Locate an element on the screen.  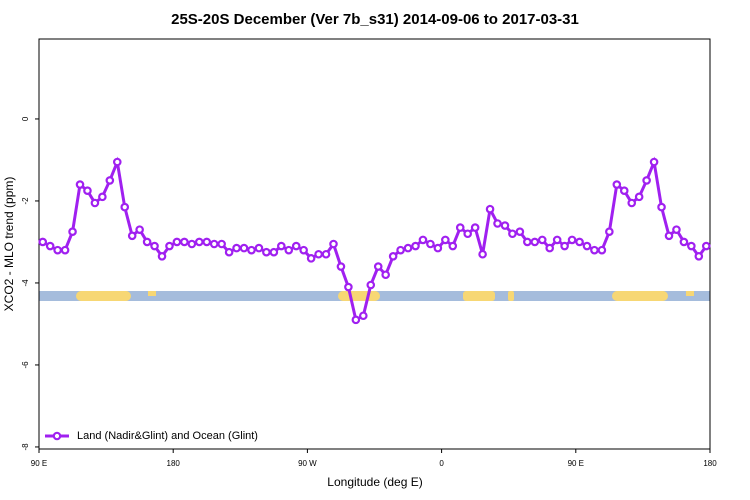
x-axis-label: Longitude (deg E) is located at coordinates (374, 482).